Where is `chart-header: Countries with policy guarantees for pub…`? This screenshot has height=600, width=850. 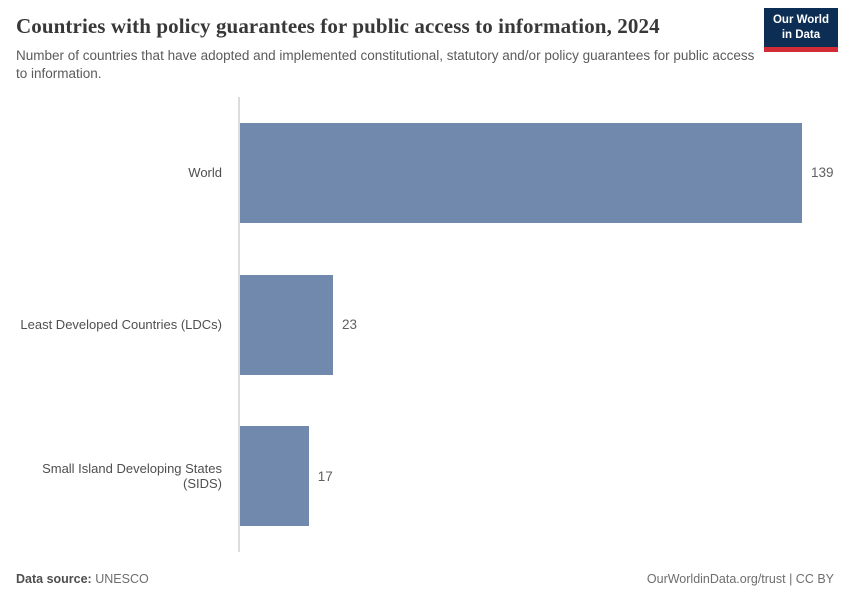
chart-header: Countries with policy guarantees for pub… is located at coordinates (425, 41).